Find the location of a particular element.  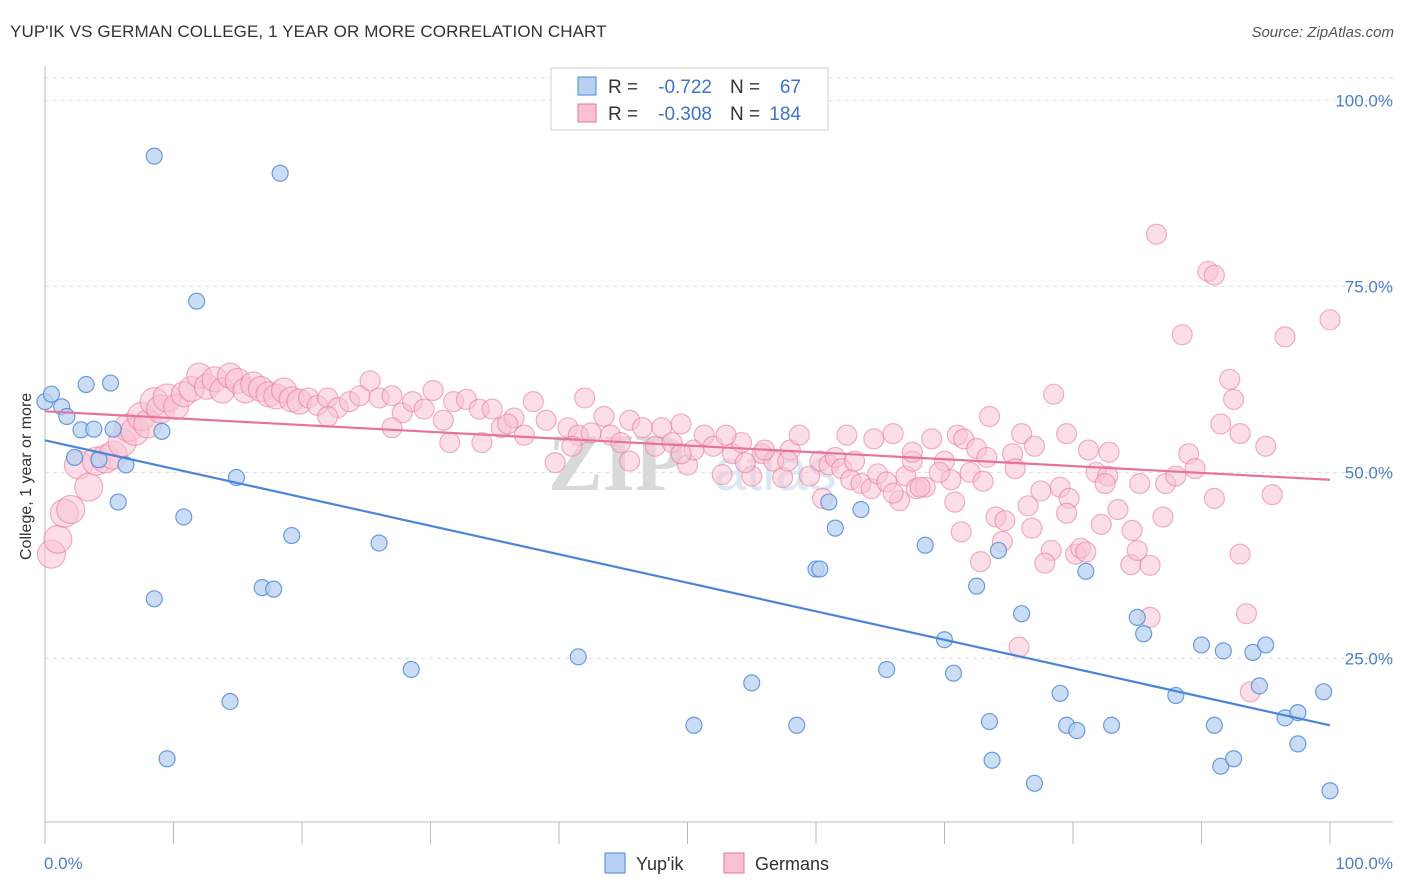

stats-swatch is located at coordinates (587, 113).